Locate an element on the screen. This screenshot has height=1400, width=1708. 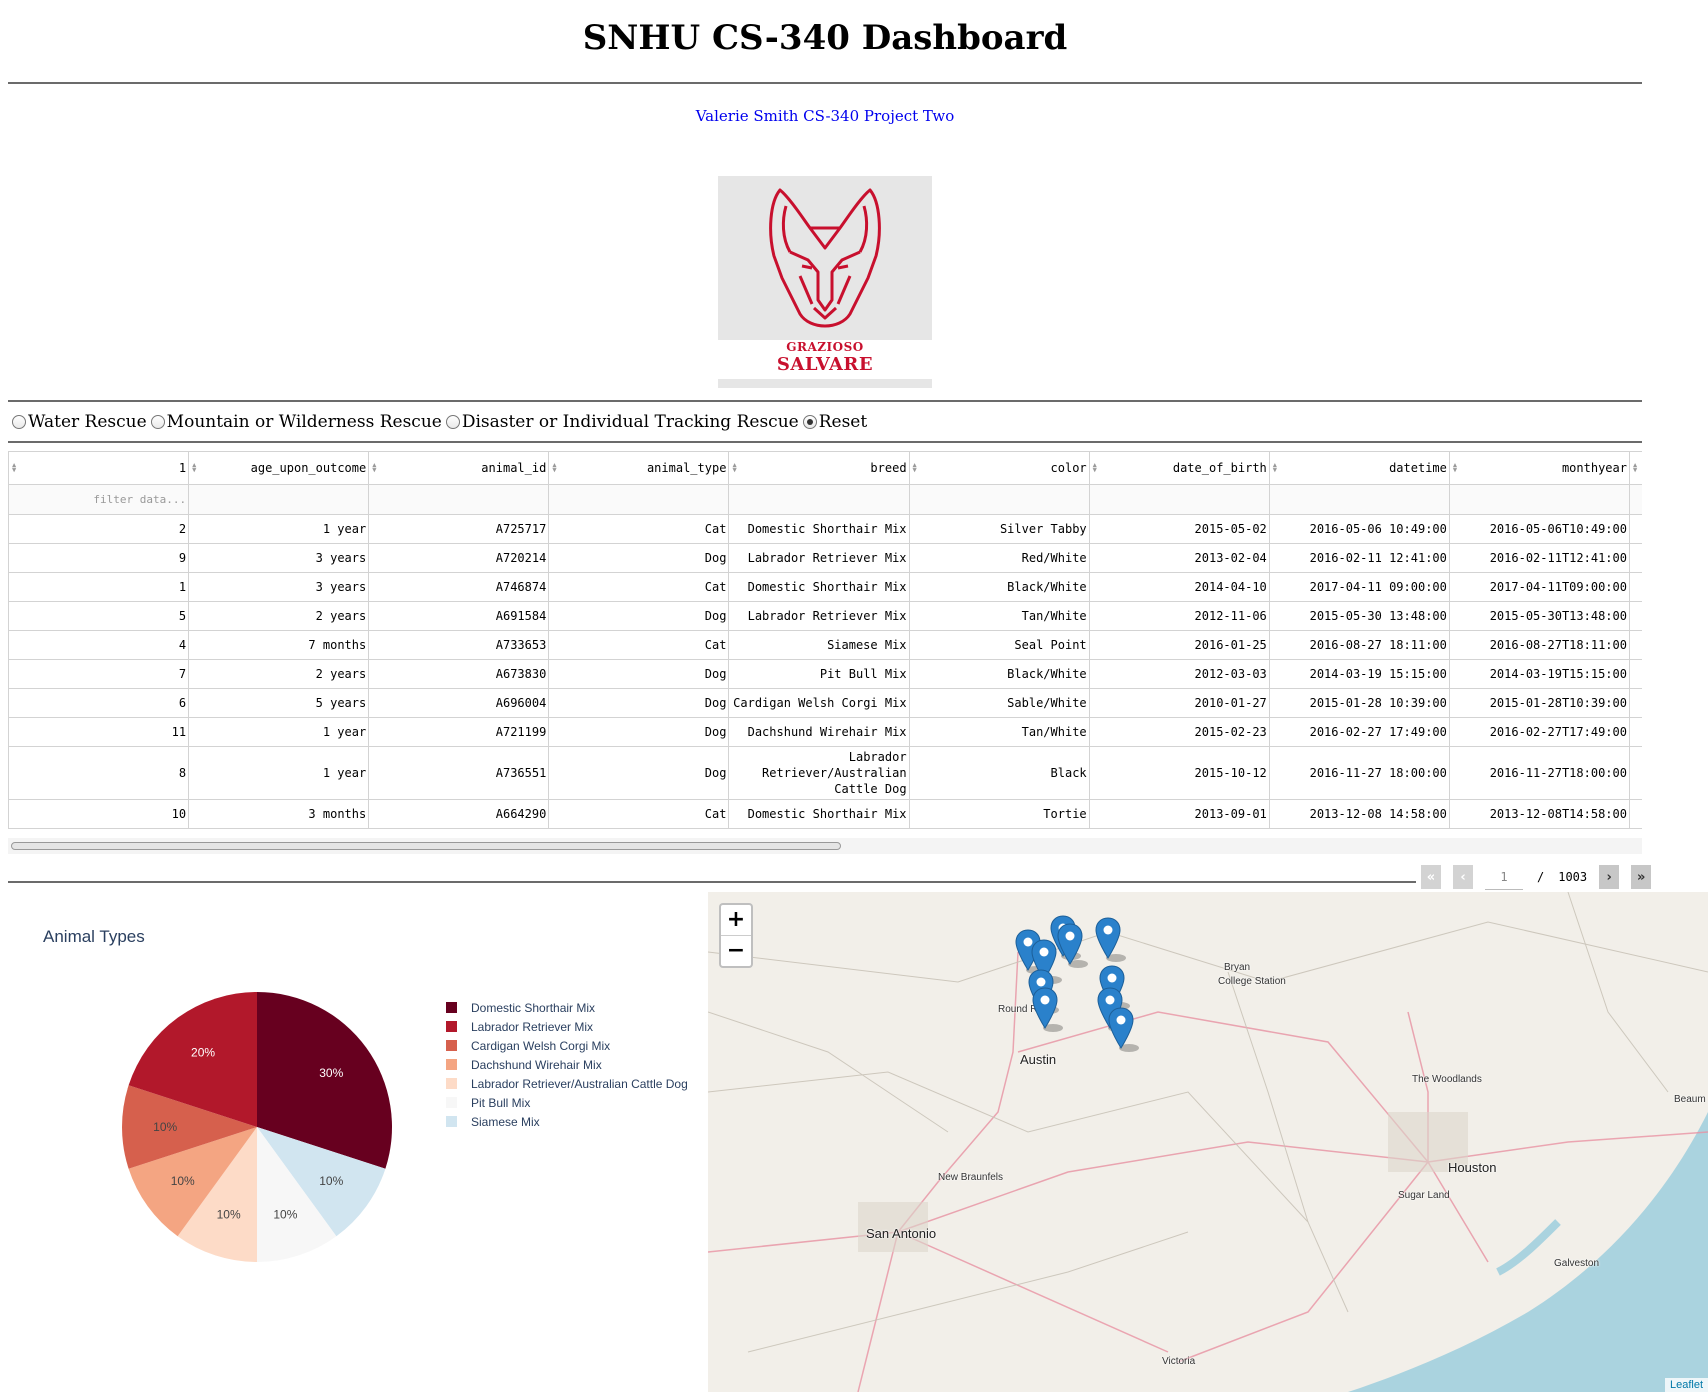
table-cell: Red/White is located at coordinates (999, 558).